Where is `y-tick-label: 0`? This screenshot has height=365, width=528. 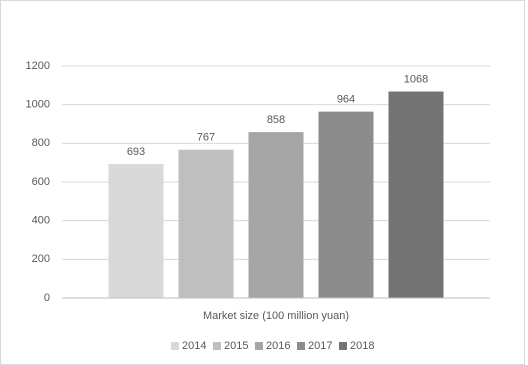
y-tick-label: 0 is located at coordinates (47, 298).